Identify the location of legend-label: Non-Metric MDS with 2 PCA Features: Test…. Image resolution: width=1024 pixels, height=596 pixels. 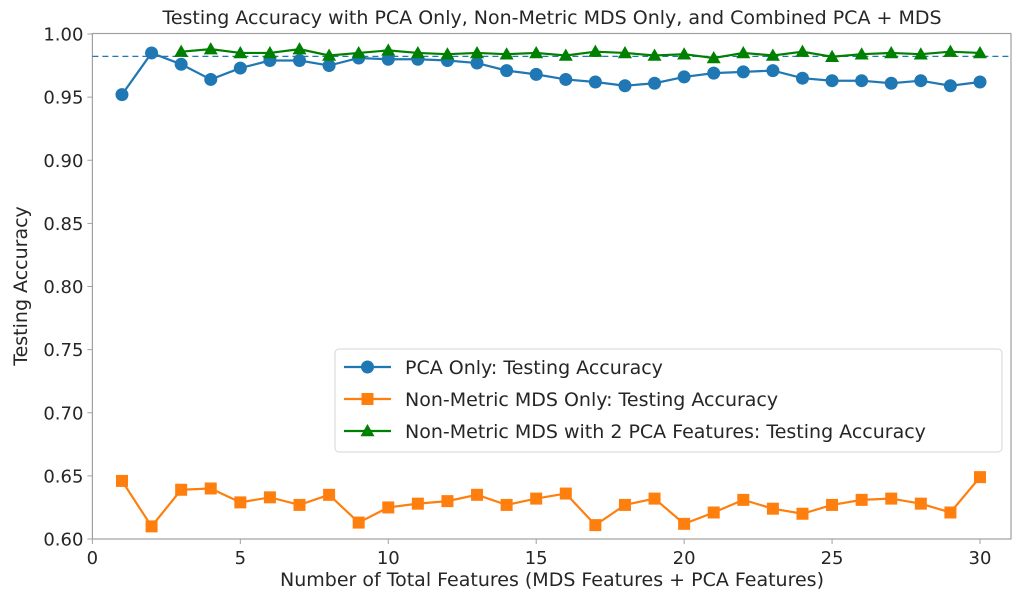
(665, 432).